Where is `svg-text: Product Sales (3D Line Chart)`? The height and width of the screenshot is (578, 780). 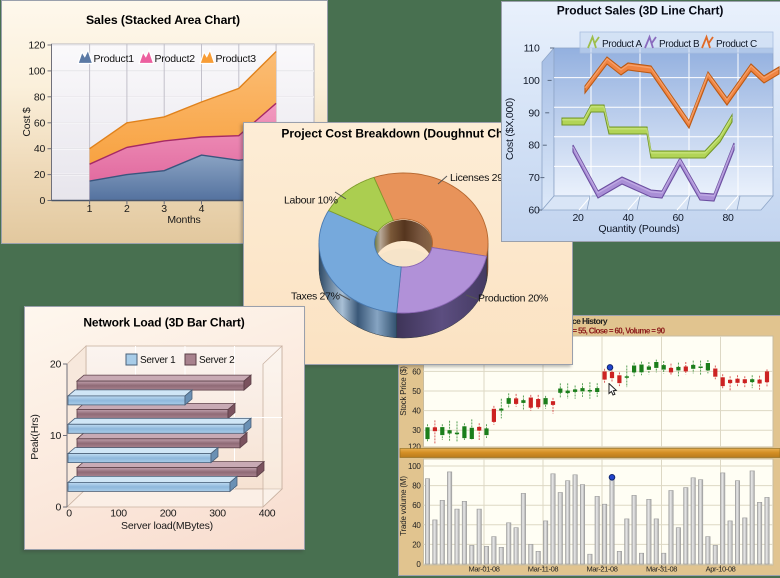 svg-text: Product Sales (3D Line Chart) is located at coordinates (640, 11).